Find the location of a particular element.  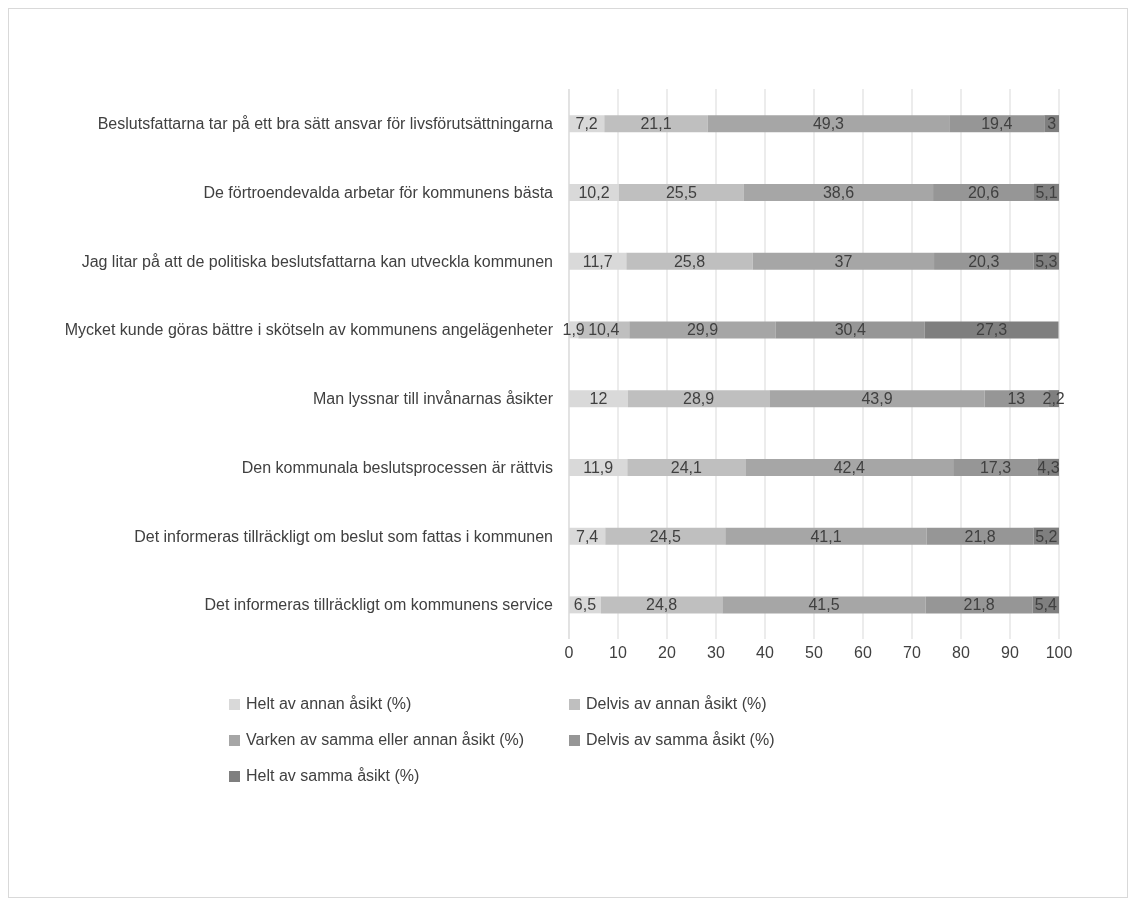

x-tick-label: 70 is located at coordinates (912, 653).